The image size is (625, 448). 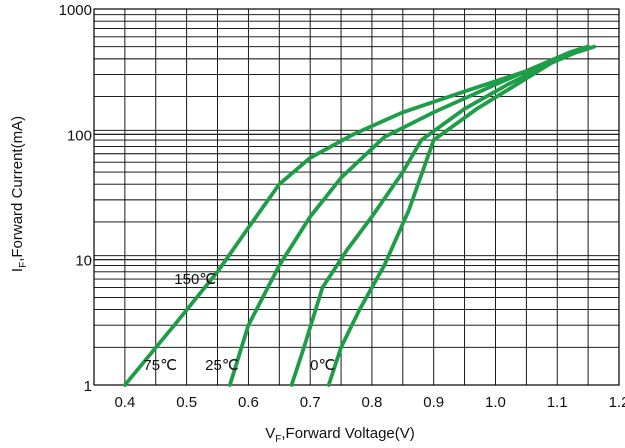 What do you see at coordinates (195, 279) in the screenshot?
I see `curve-label: 150℃` at bounding box center [195, 279].